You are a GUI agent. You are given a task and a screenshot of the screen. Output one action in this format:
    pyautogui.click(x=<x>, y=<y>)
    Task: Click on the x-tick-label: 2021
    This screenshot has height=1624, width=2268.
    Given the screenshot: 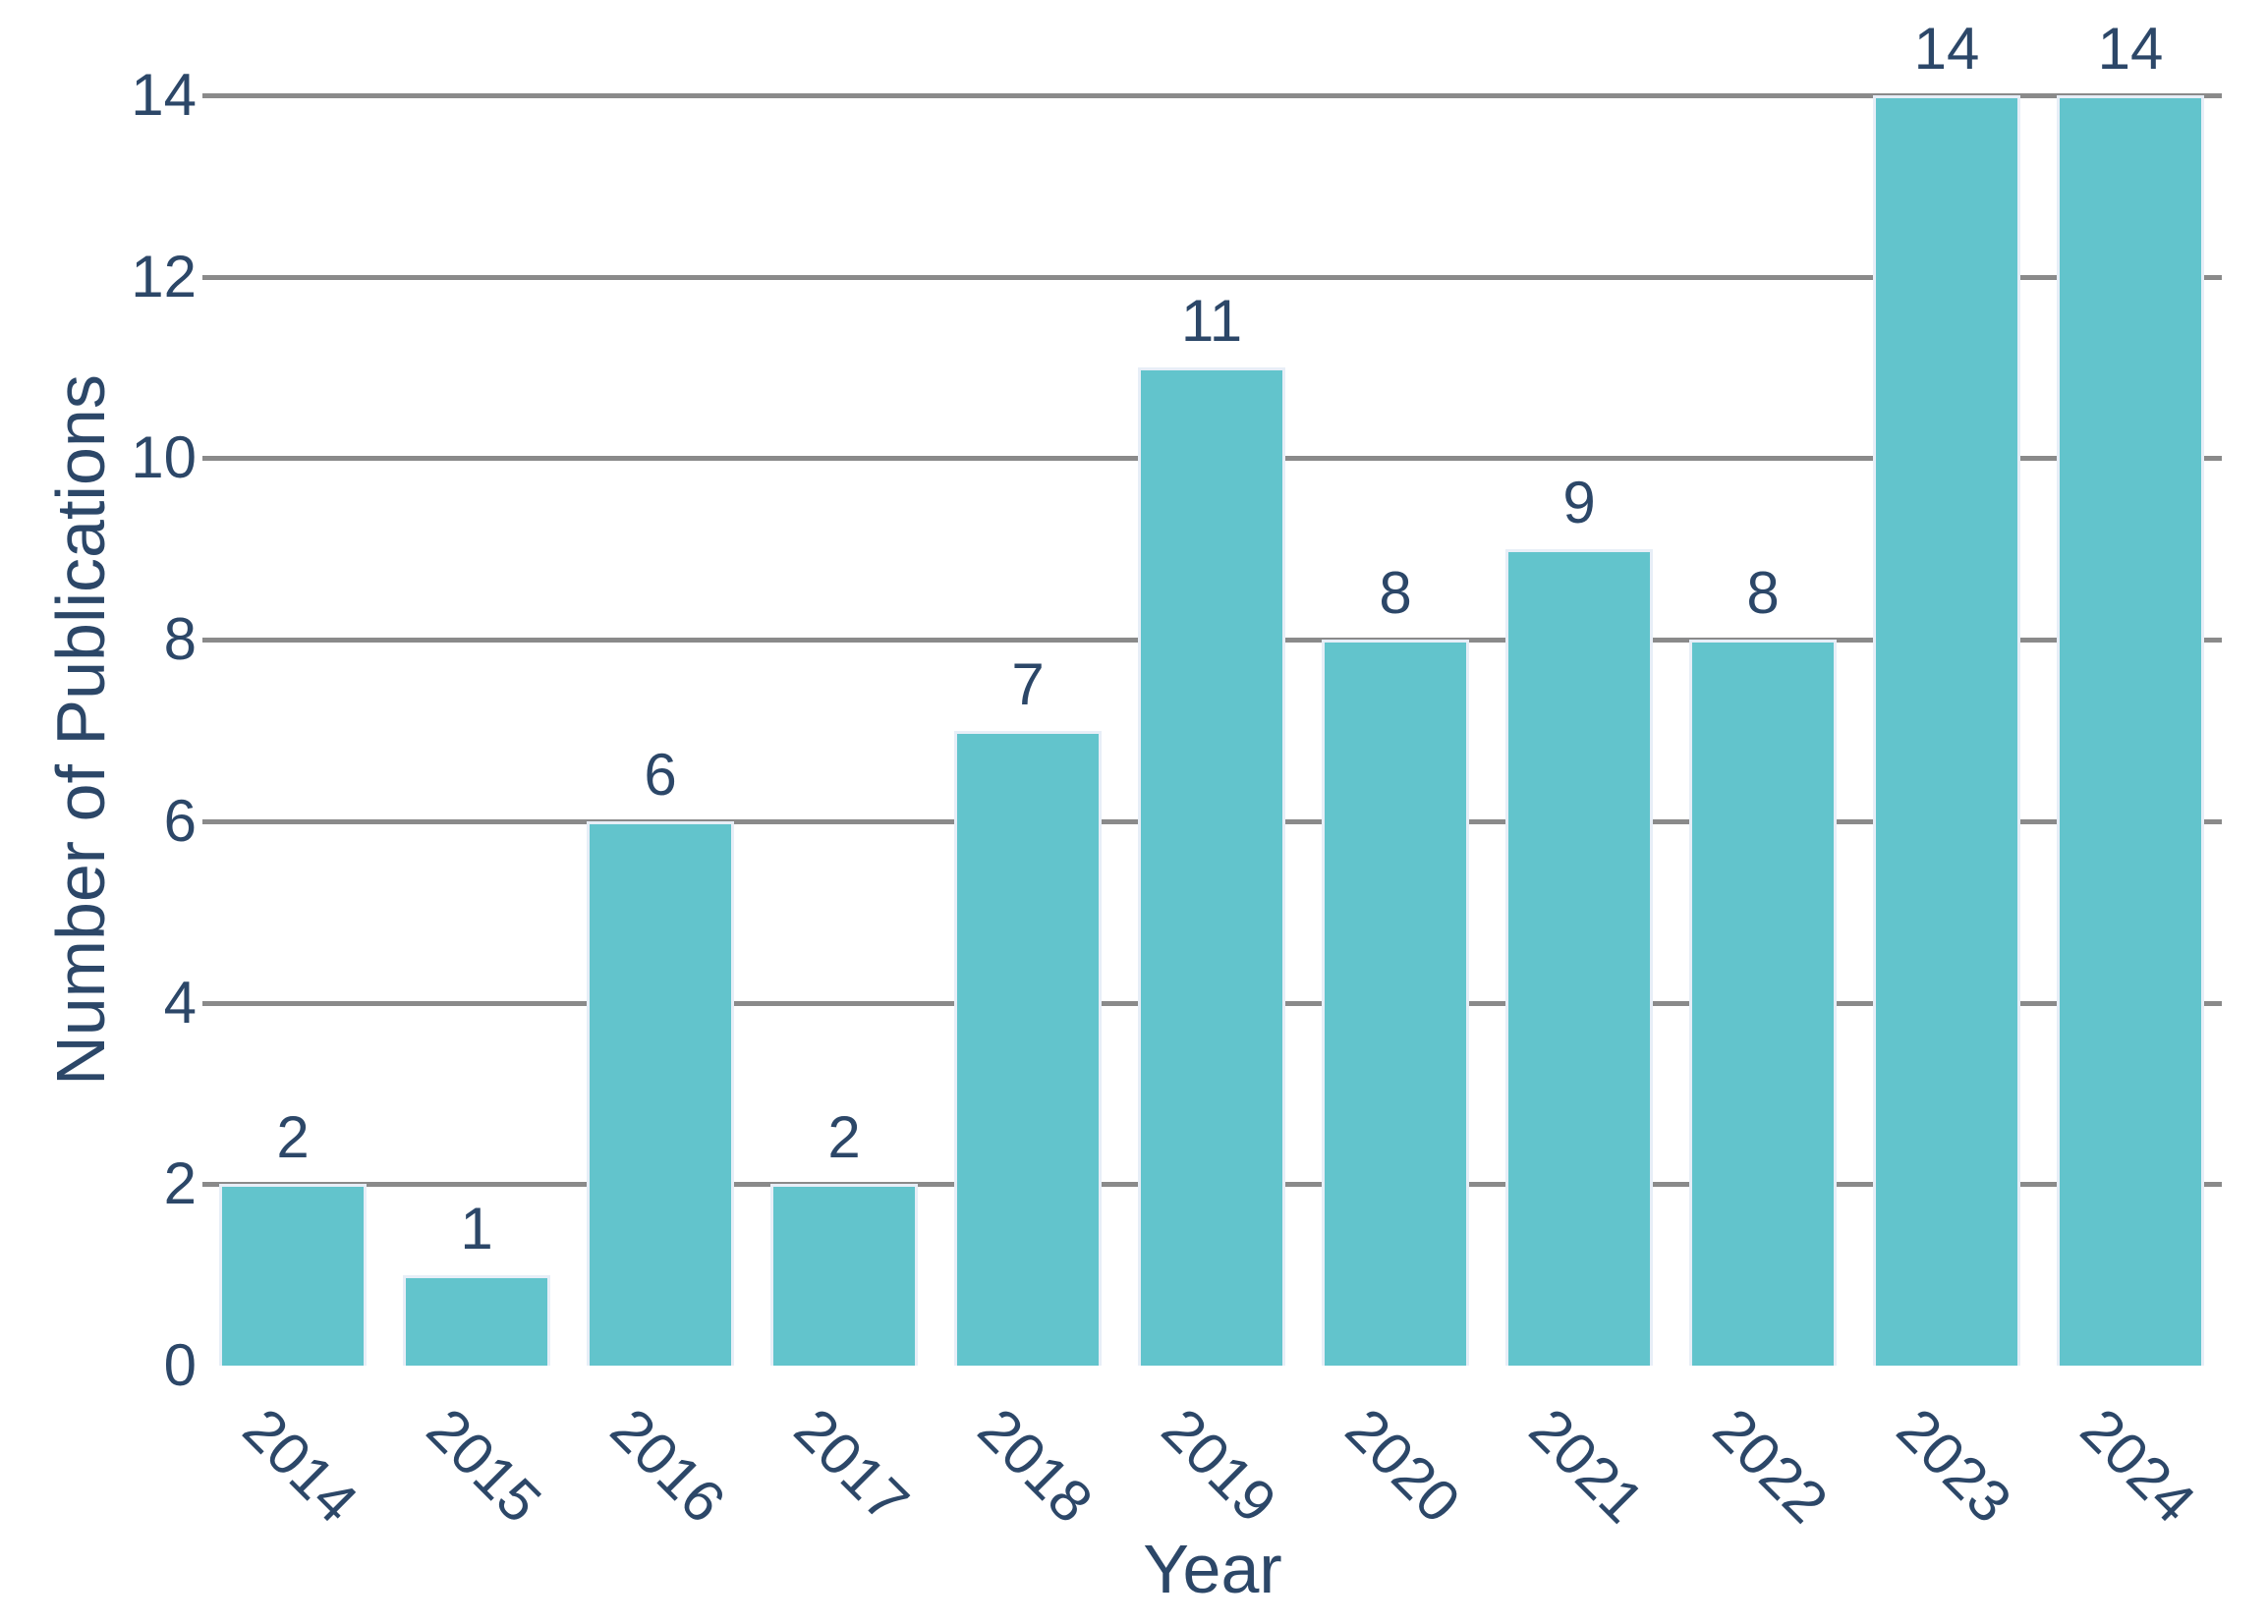 What is the action you would take?
    pyautogui.click(x=1587, y=1465)
    